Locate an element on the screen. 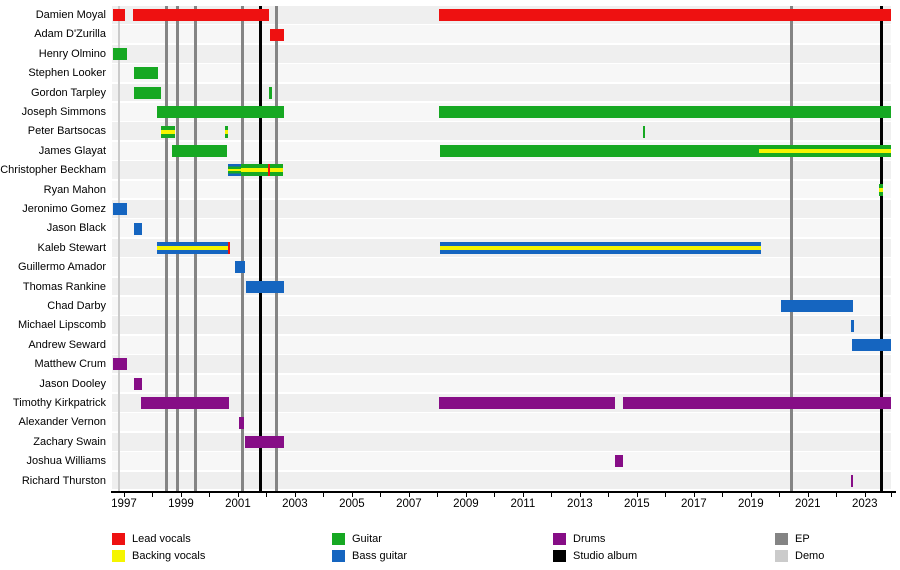  member-name: Jeronimo Gomez is located at coordinates (64, 209).